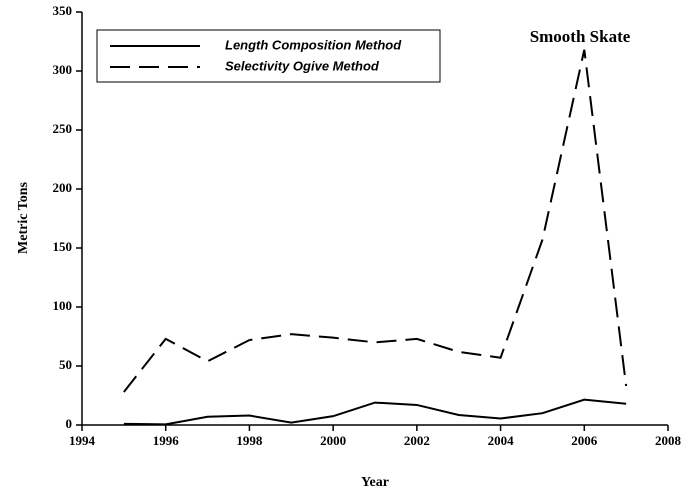 This screenshot has height=496, width=696. I want to click on x-tick-label: 2000, so click(333, 440).